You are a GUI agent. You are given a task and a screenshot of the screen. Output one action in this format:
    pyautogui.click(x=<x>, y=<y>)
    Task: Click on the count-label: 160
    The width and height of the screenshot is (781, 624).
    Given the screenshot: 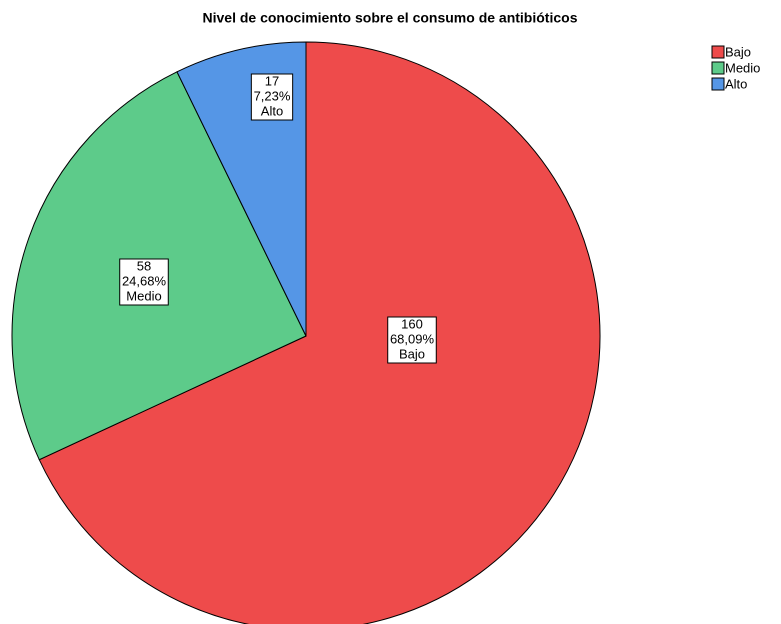 What is the action you would take?
    pyautogui.click(x=412, y=323)
    